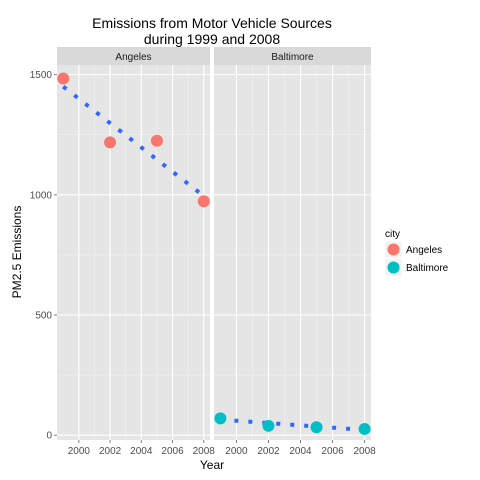  Describe the element at coordinates (133, 57) in the screenshot. I see `strip-label: Angeles` at that location.